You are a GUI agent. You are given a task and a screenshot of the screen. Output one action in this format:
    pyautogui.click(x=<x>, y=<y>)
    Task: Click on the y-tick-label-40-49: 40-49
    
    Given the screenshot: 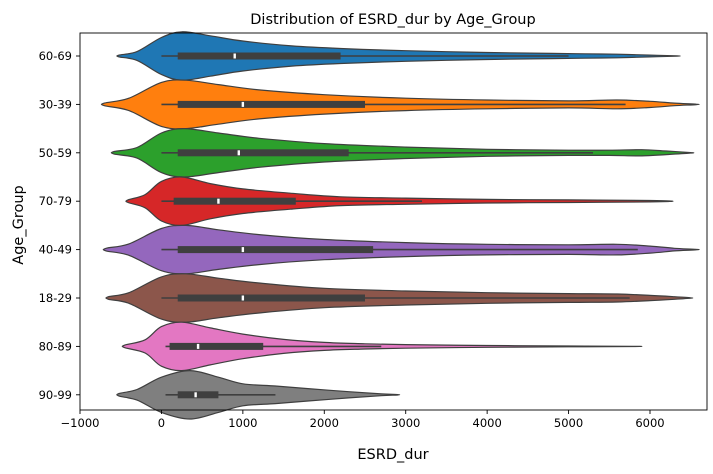 What is the action you would take?
    pyautogui.click(x=55, y=250)
    